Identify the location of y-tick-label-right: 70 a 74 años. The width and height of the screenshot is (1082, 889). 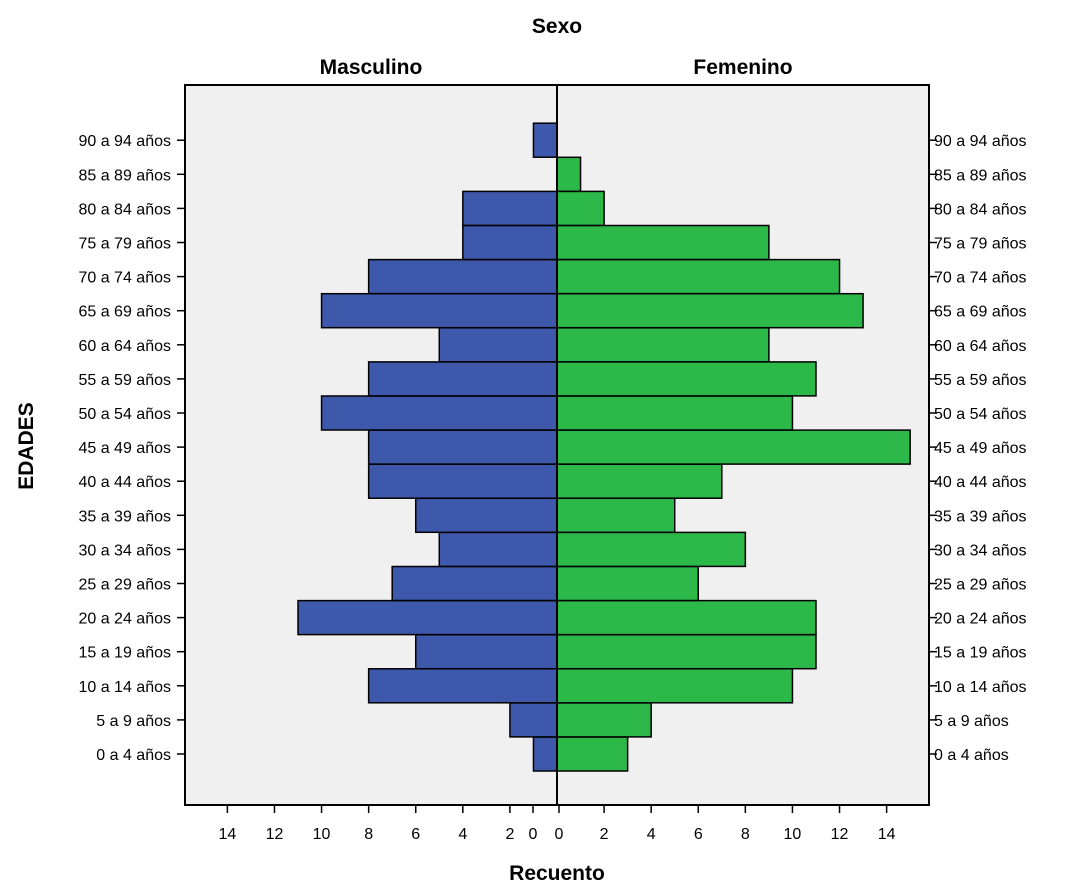
(980, 278).